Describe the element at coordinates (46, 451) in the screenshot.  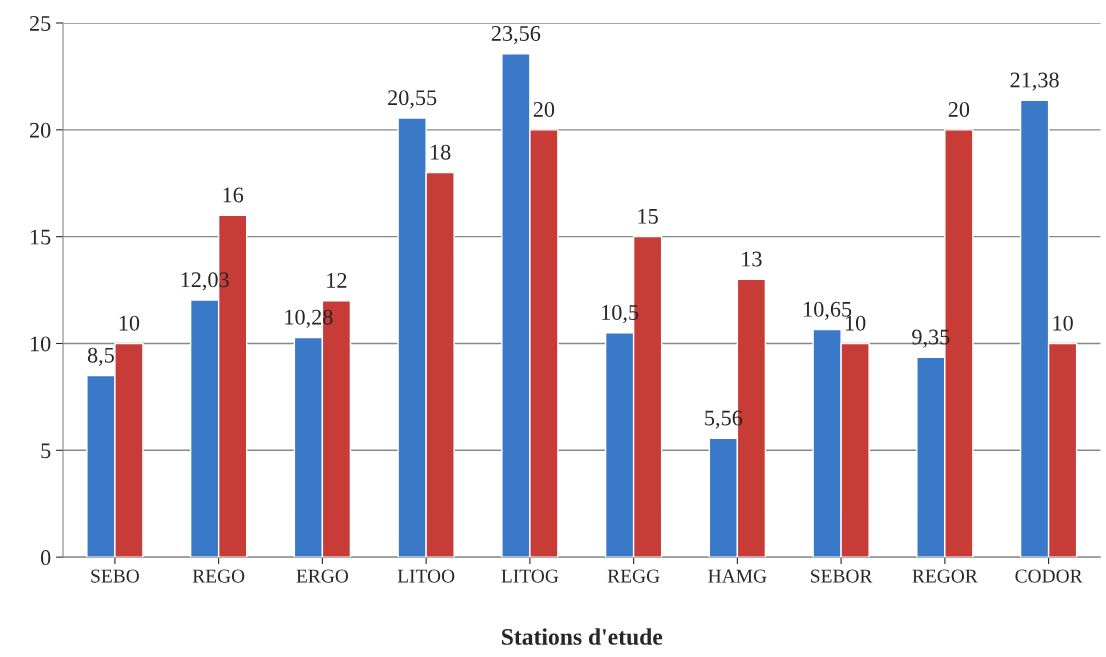
I see `y-tick-label: 5` at that location.